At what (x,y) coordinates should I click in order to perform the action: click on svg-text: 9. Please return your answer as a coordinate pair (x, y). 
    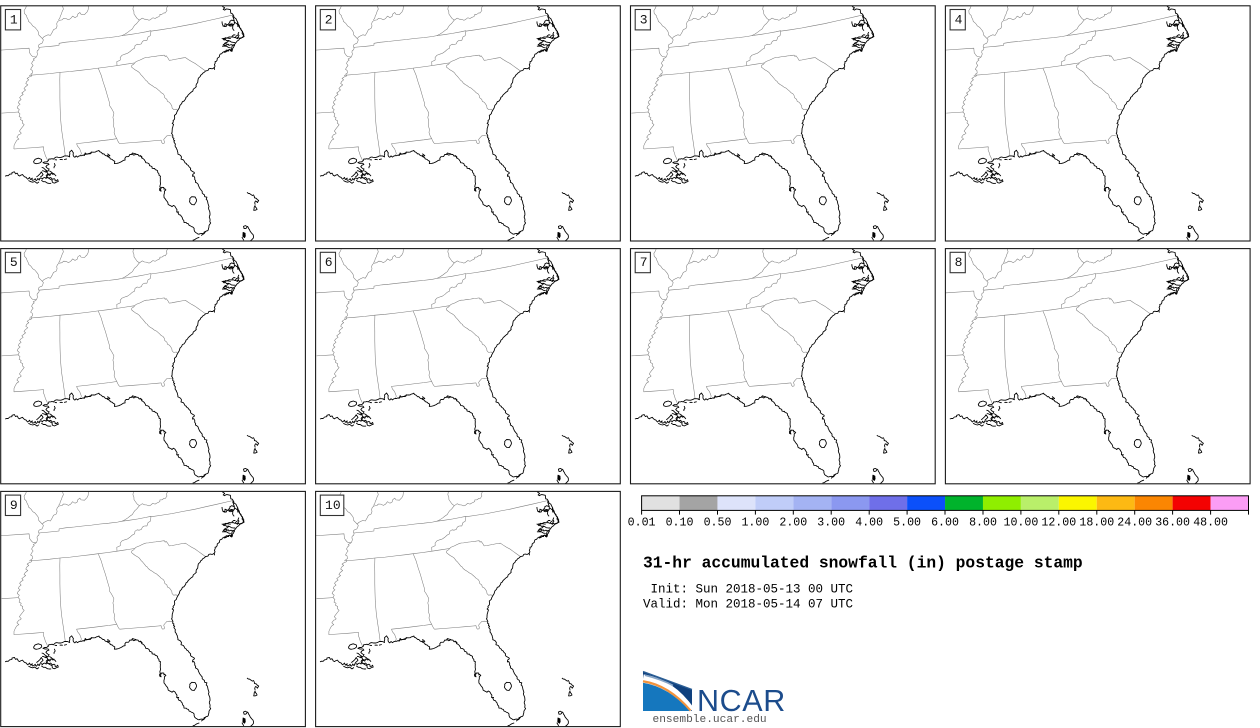
    Looking at the image, I should click on (14, 505).